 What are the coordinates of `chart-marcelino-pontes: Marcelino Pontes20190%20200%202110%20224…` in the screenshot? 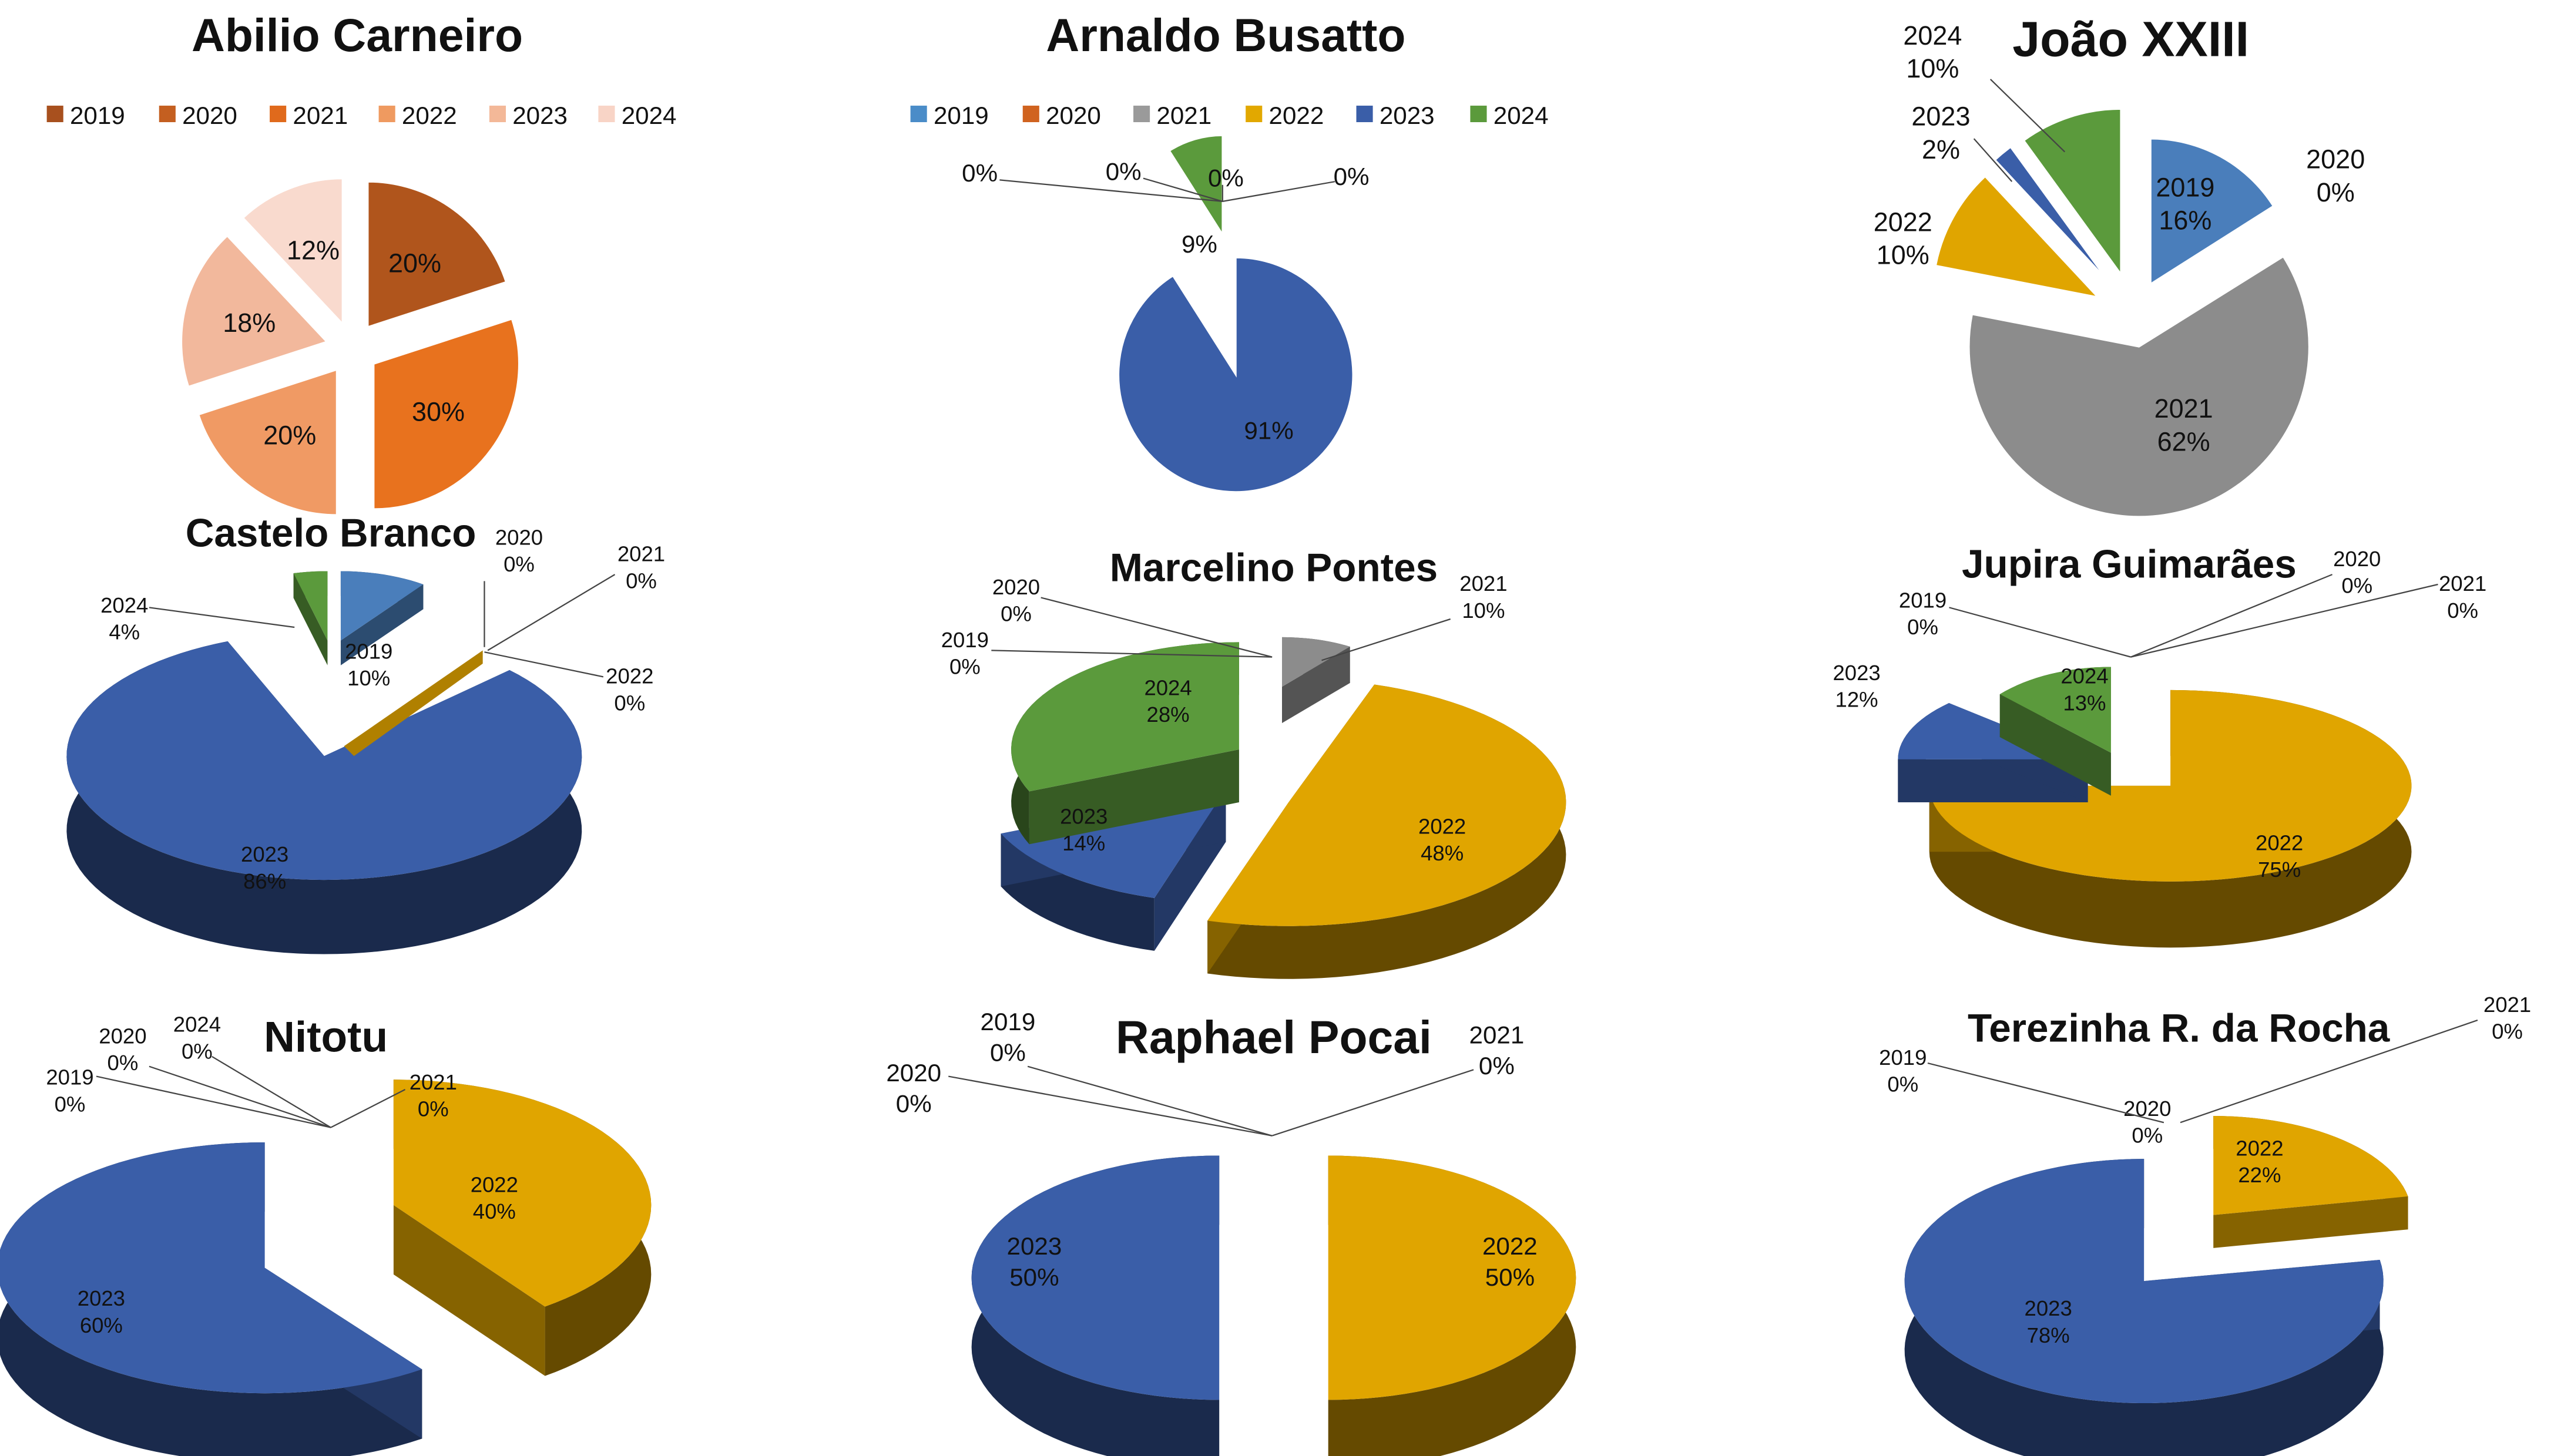 It's located at (1253, 762).